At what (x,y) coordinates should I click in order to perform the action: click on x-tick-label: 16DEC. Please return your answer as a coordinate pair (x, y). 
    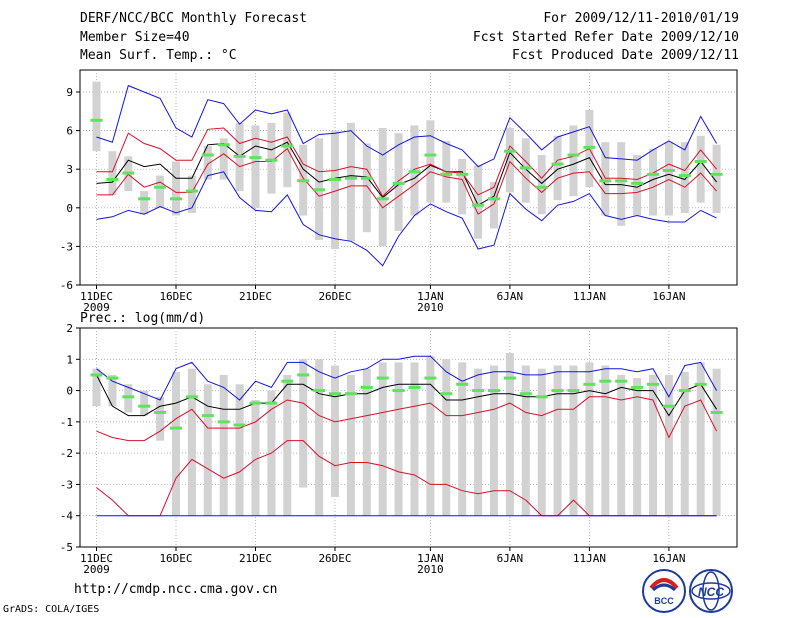
    Looking at the image, I should click on (175, 296).